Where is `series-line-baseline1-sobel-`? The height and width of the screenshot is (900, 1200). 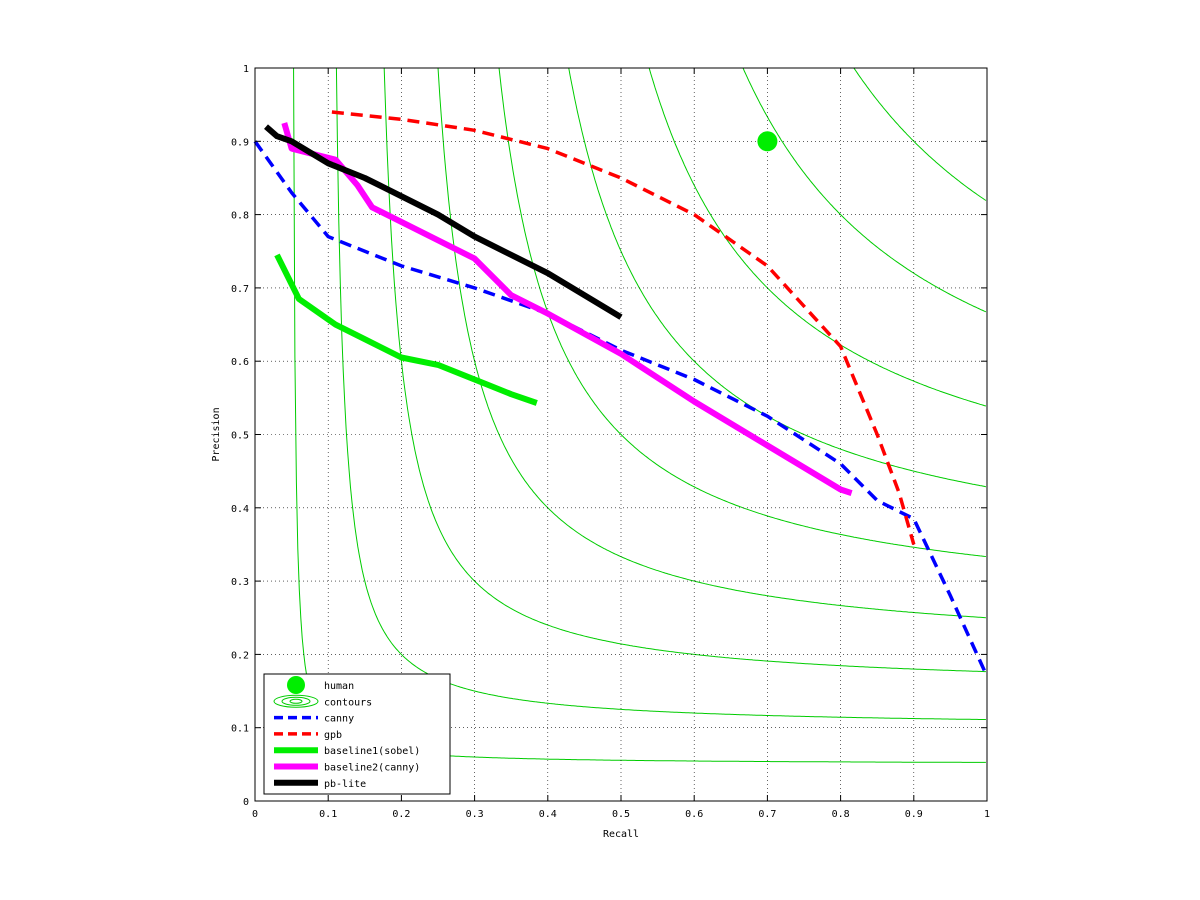 series-line-baseline1-sobel- is located at coordinates (406, 329).